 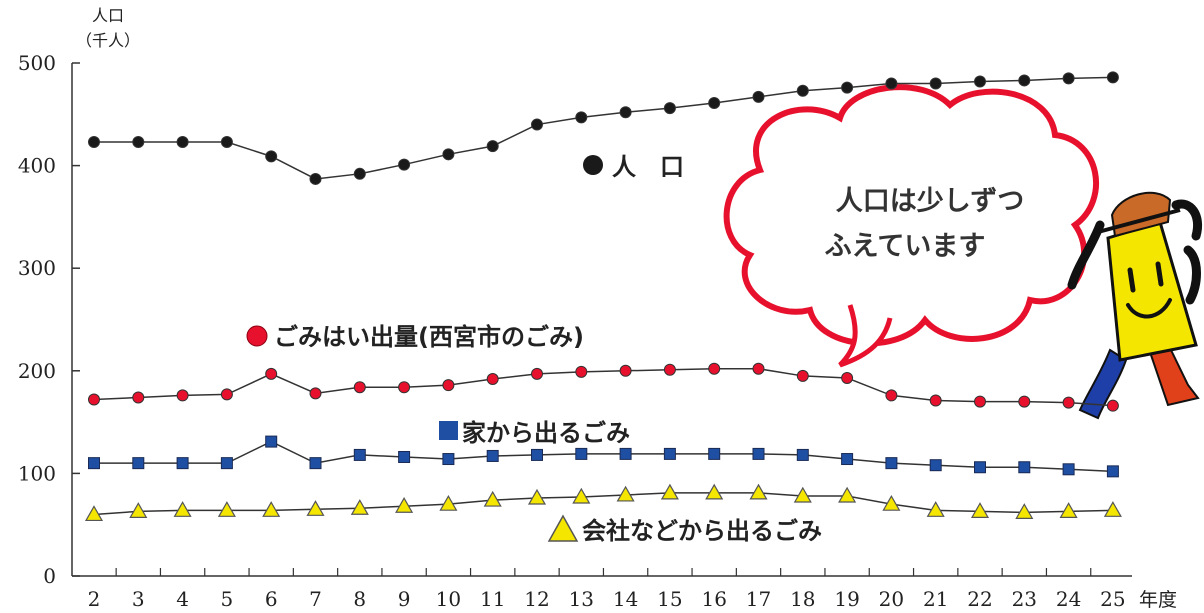 I want to click on x-tick-label: 19, so click(x=846, y=599).